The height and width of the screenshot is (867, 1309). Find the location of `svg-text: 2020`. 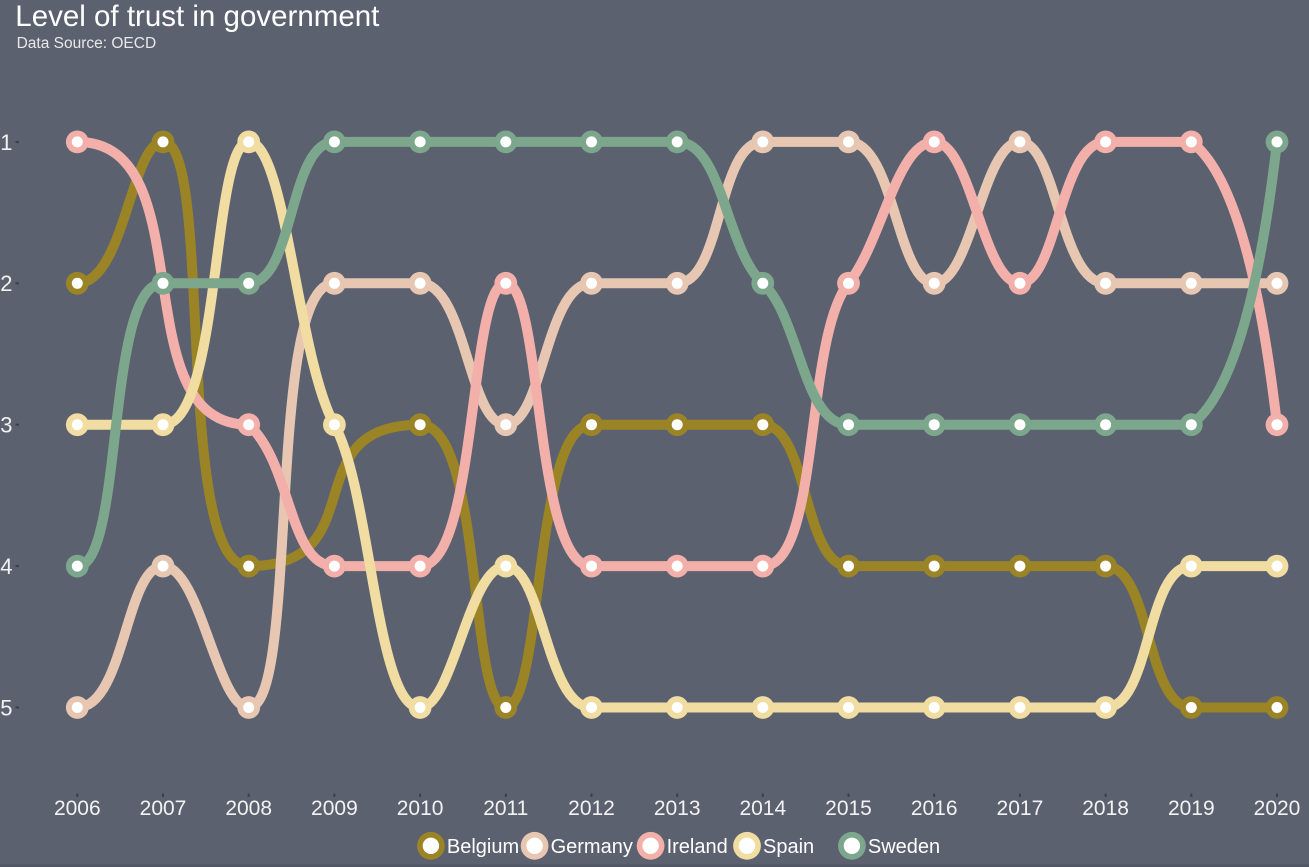

svg-text: 2020 is located at coordinates (1277, 808).